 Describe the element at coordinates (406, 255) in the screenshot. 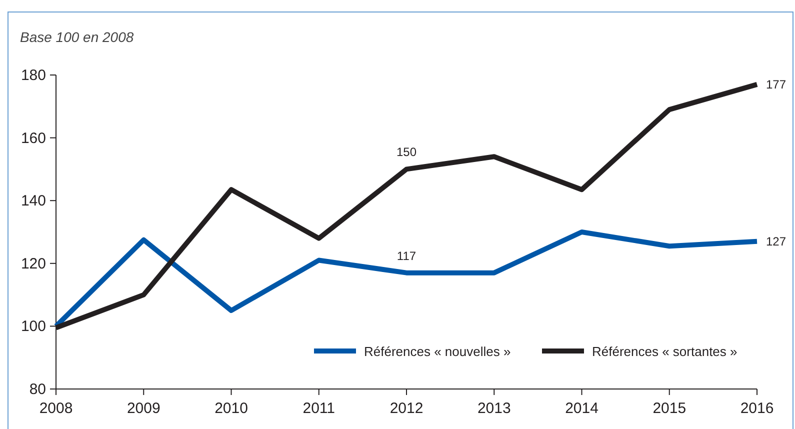

I see `data-label: 117` at that location.